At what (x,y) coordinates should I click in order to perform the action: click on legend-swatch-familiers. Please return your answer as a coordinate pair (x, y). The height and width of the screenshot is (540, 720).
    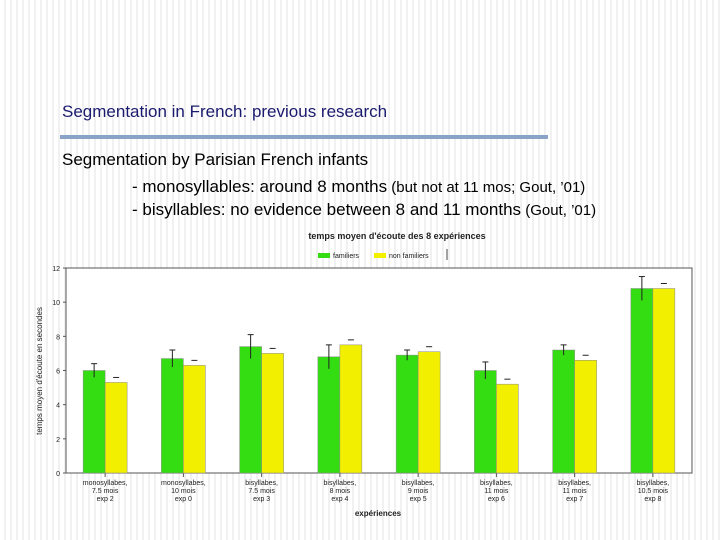
    Looking at the image, I should click on (324, 255).